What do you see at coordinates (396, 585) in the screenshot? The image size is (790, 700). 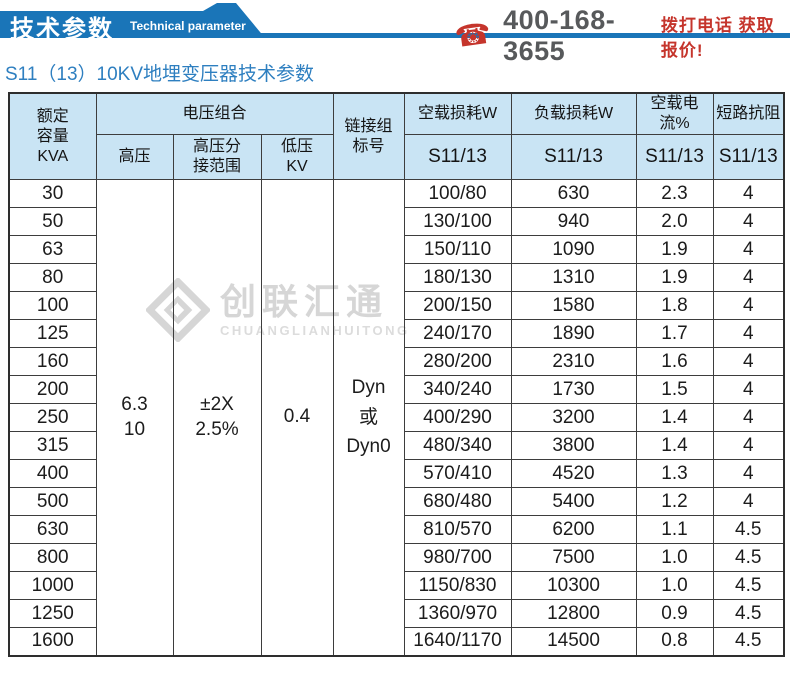 I see `table-row: 1000 1150/830 10300 1.0 4.5` at bounding box center [396, 585].